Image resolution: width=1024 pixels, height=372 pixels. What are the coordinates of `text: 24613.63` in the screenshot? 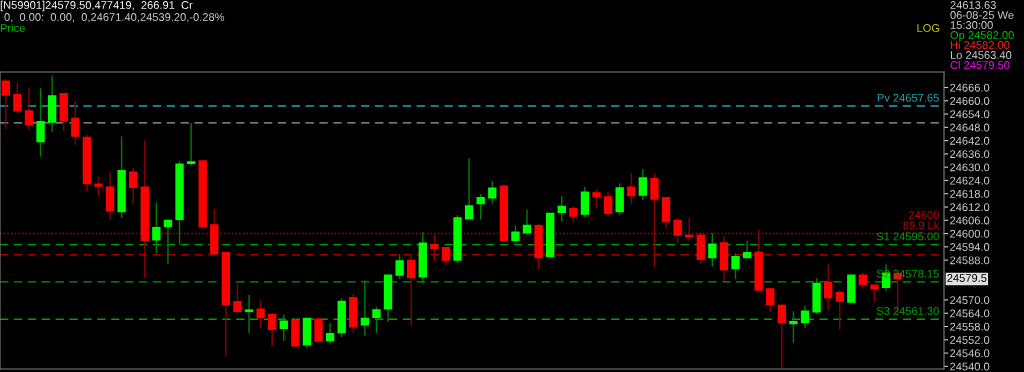 It's located at (973, 5).